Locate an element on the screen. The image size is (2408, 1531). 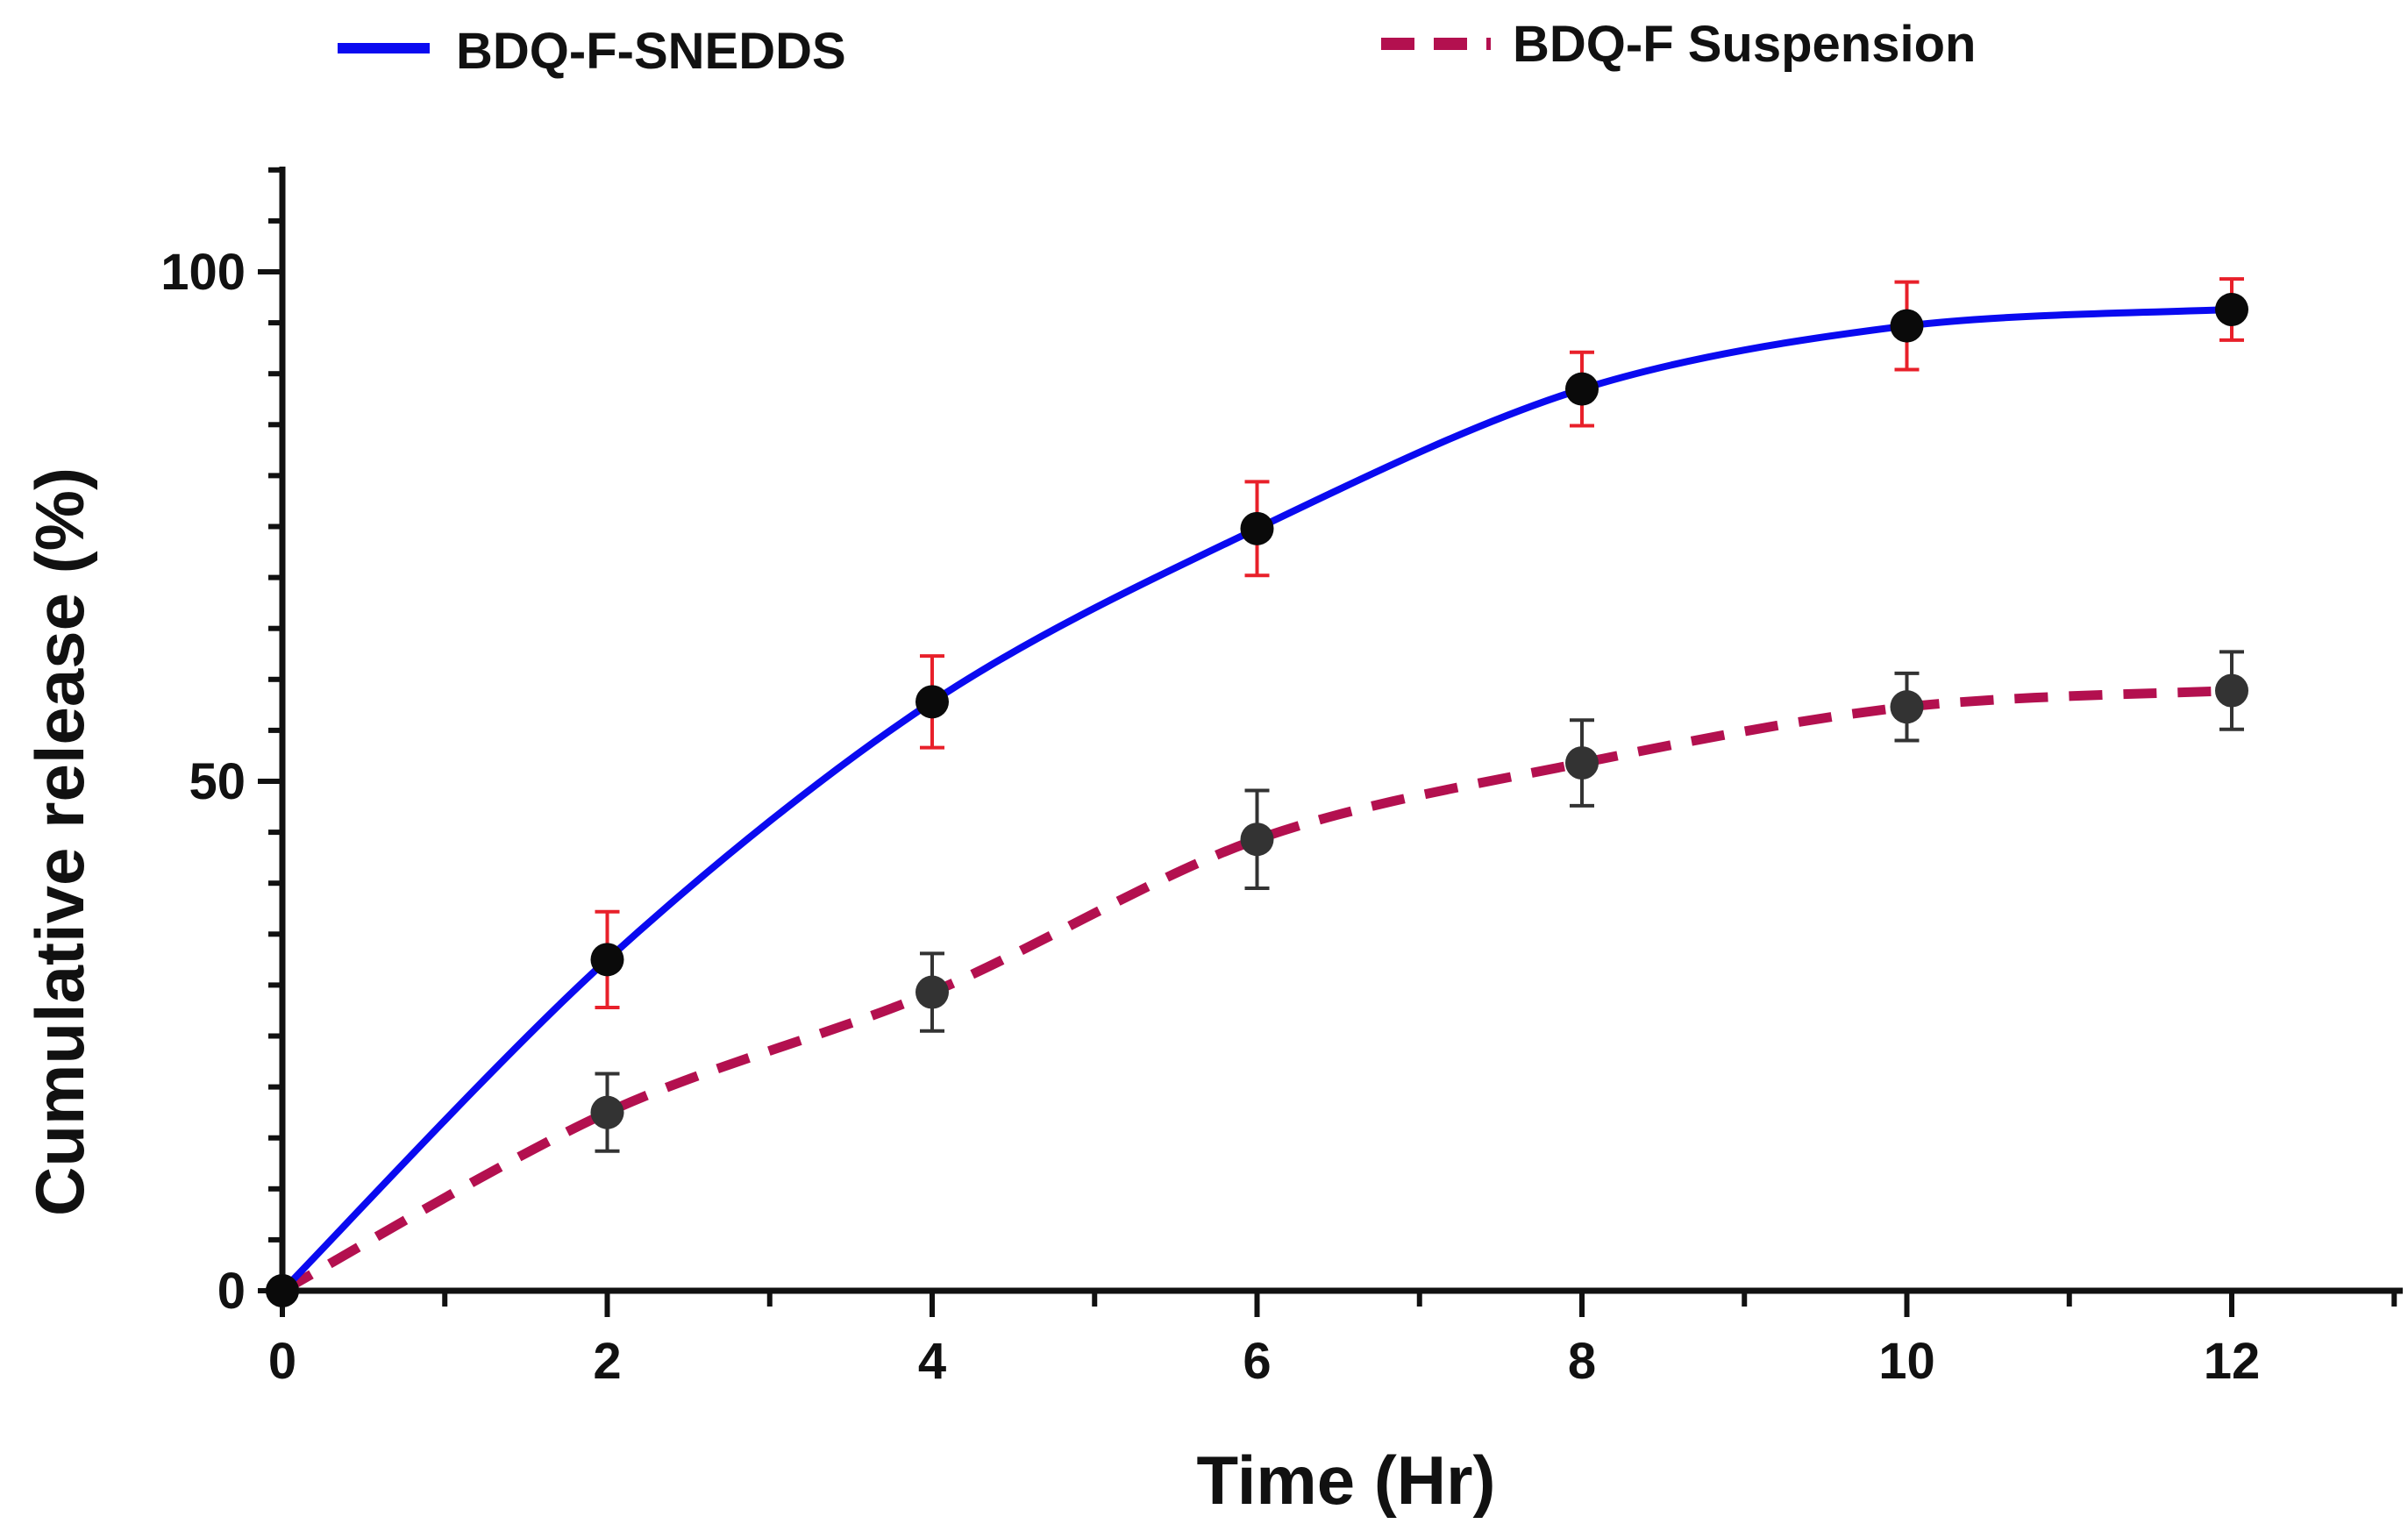
legend: BDQ-F-SNEDDS BDQ-F Suspension is located at coordinates (1157, 48).